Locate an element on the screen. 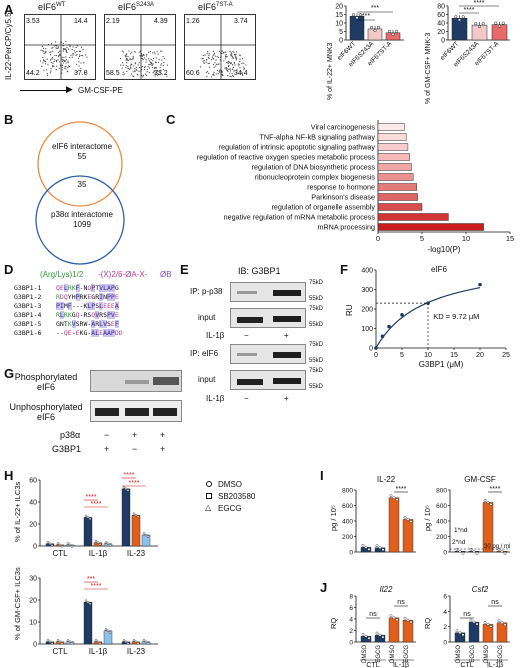  x-tick-label: 10 is located at coordinates (466, 238).